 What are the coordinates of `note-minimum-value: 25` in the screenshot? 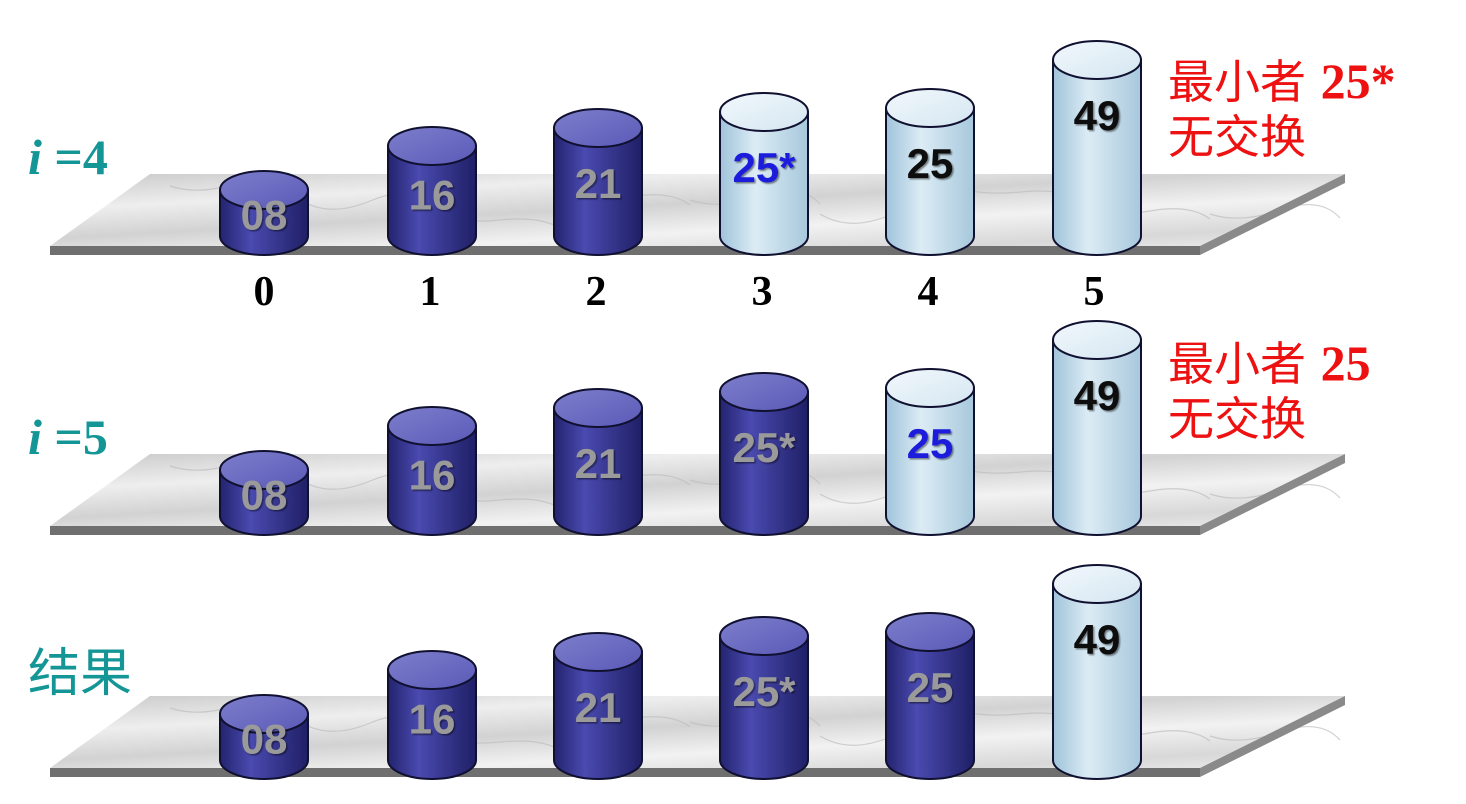 It's located at (1345, 363).